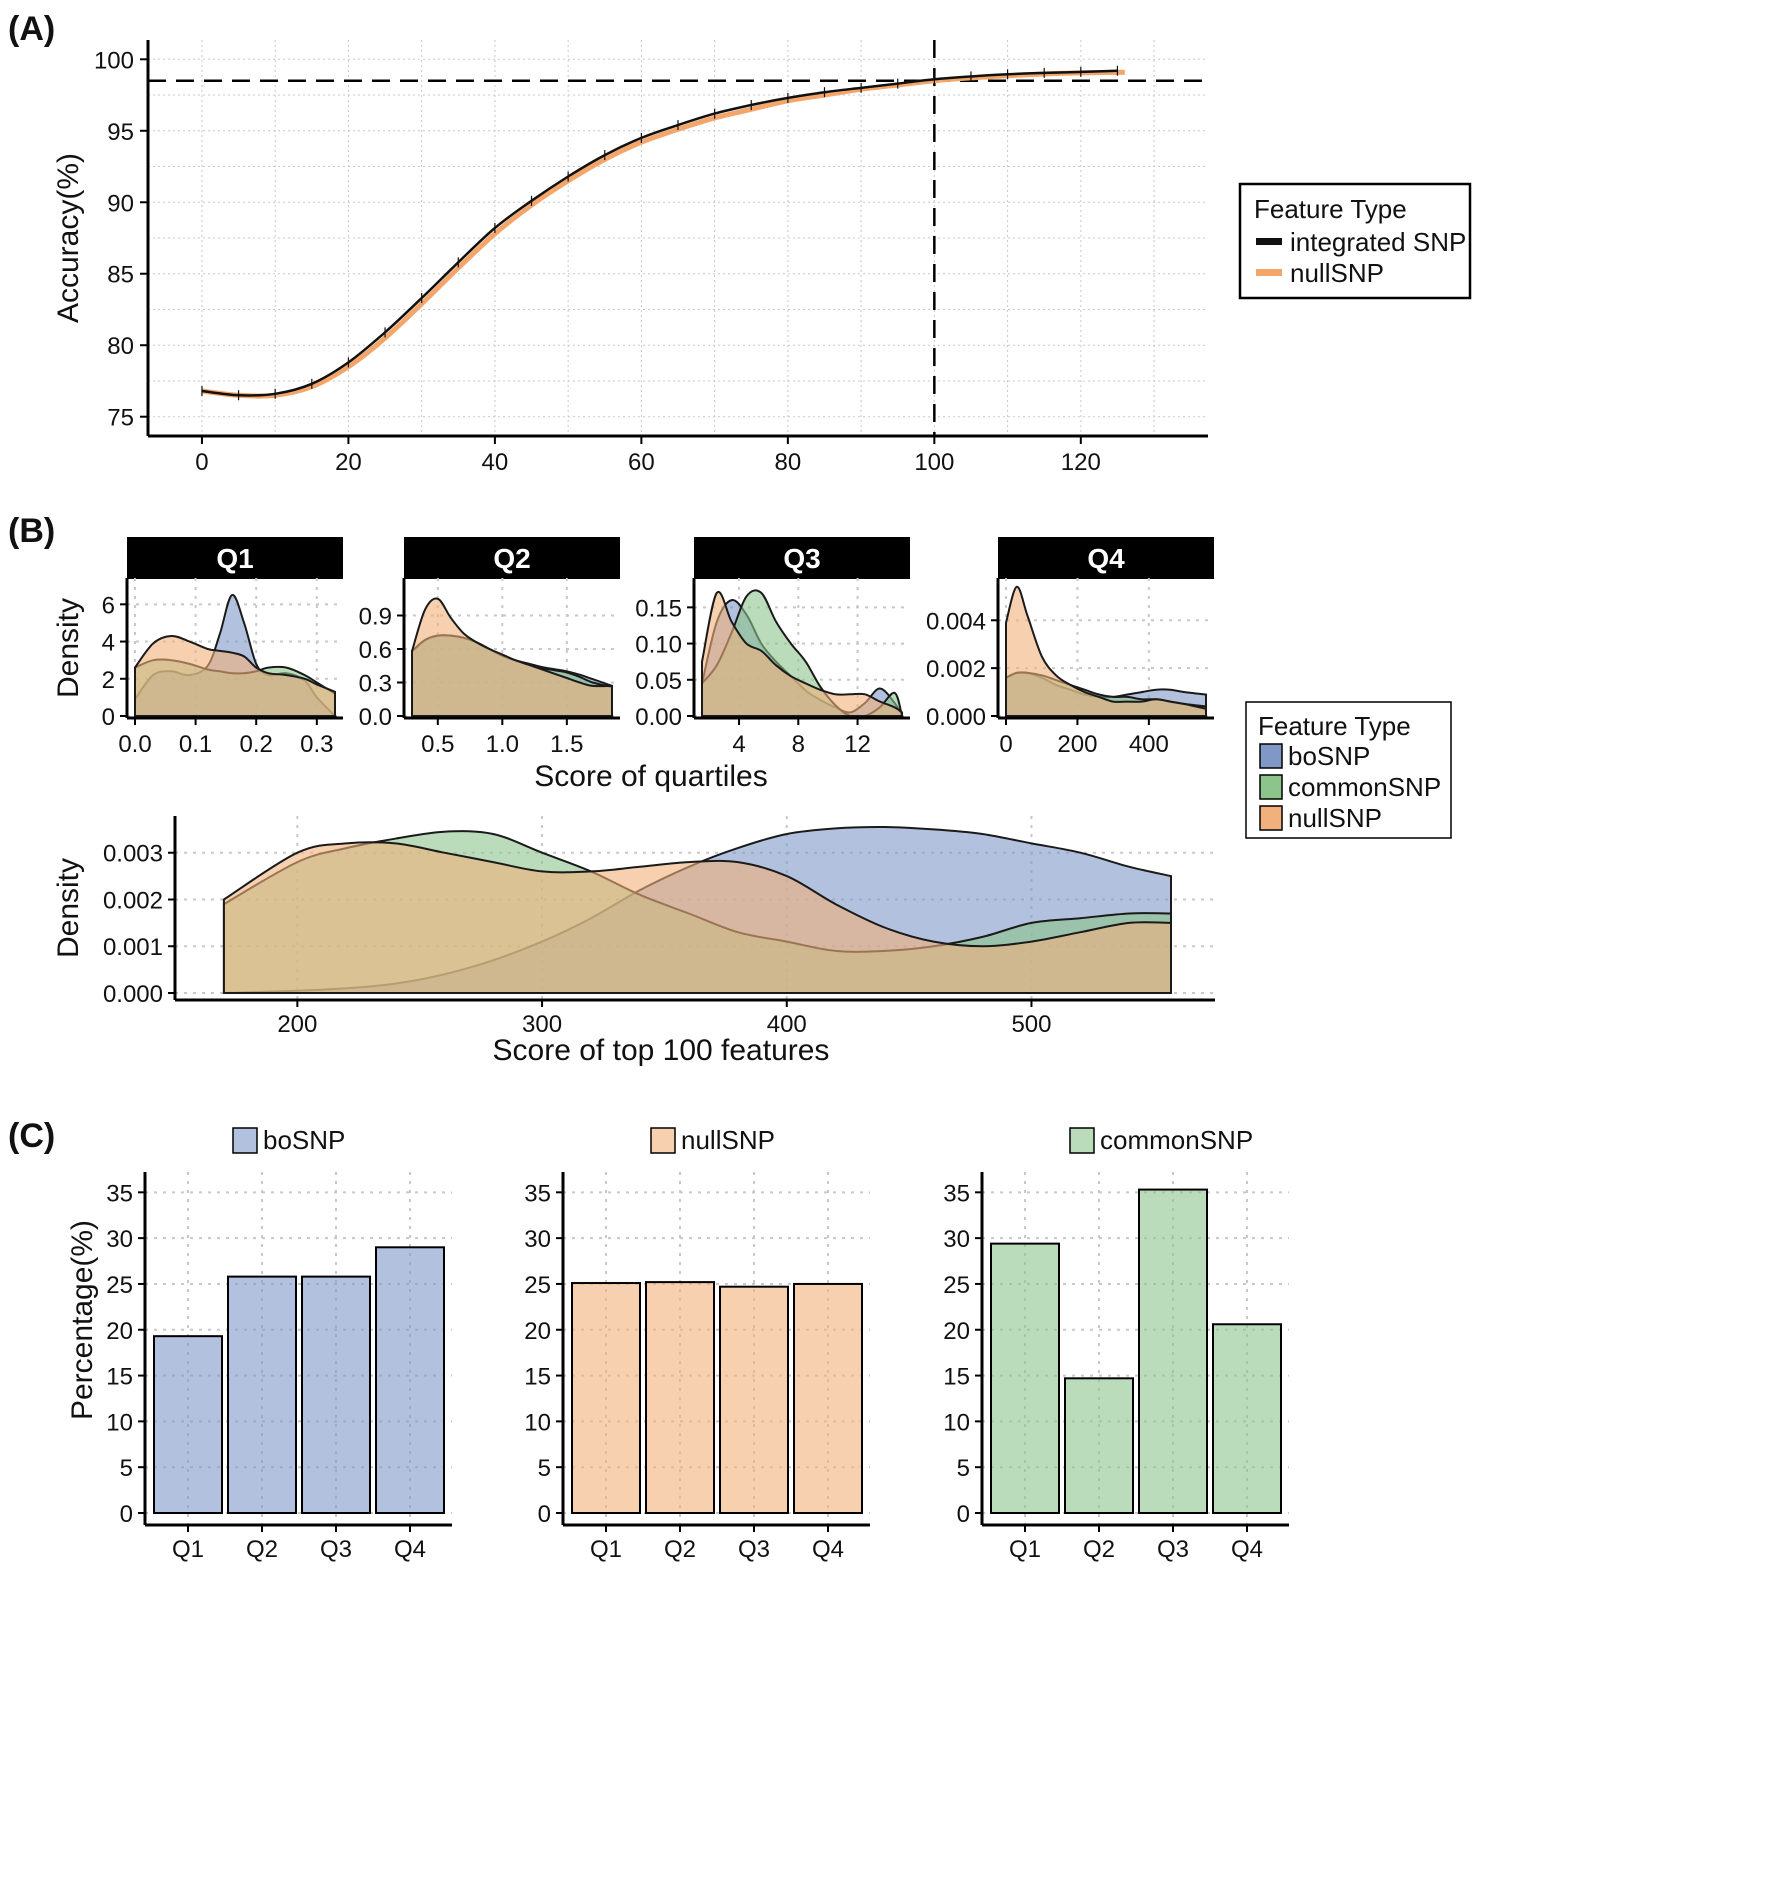 This screenshot has height=1882, width=1783. Describe the element at coordinates (1031, 1024) in the screenshot. I see `x-tick-label: 500` at that location.